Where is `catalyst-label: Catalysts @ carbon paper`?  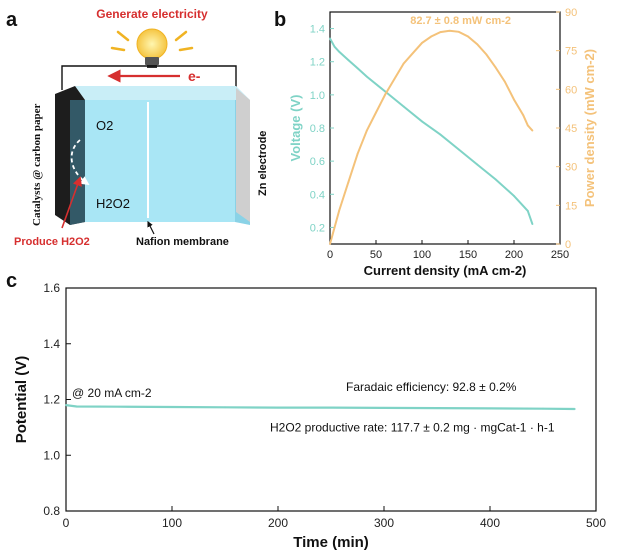
catalyst-label: Catalysts @ carbon paper is located at coordinates (37, 165).